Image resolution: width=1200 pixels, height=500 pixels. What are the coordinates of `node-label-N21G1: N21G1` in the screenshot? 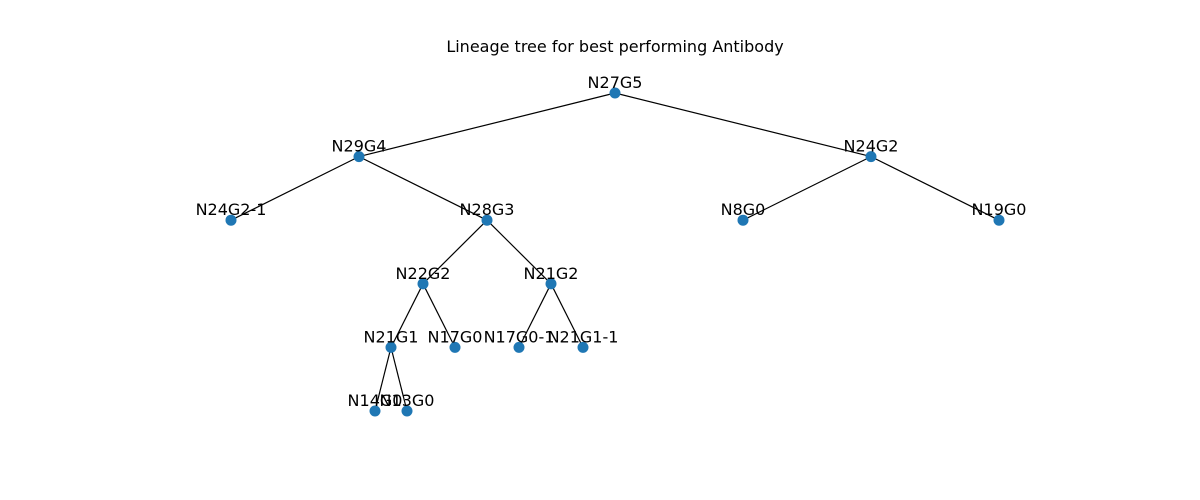 It's located at (391, 336).